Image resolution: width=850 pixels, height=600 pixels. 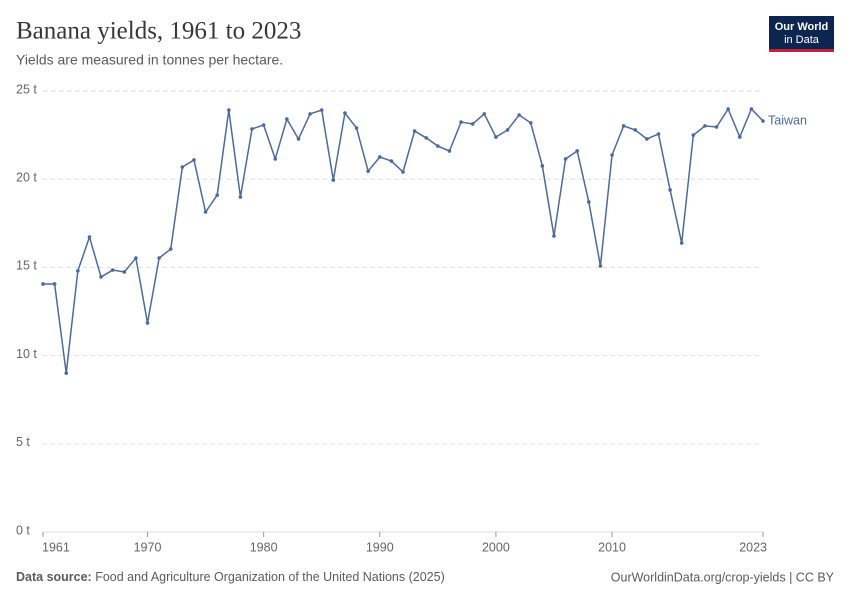 I want to click on logo-box, so click(x=801, y=34).